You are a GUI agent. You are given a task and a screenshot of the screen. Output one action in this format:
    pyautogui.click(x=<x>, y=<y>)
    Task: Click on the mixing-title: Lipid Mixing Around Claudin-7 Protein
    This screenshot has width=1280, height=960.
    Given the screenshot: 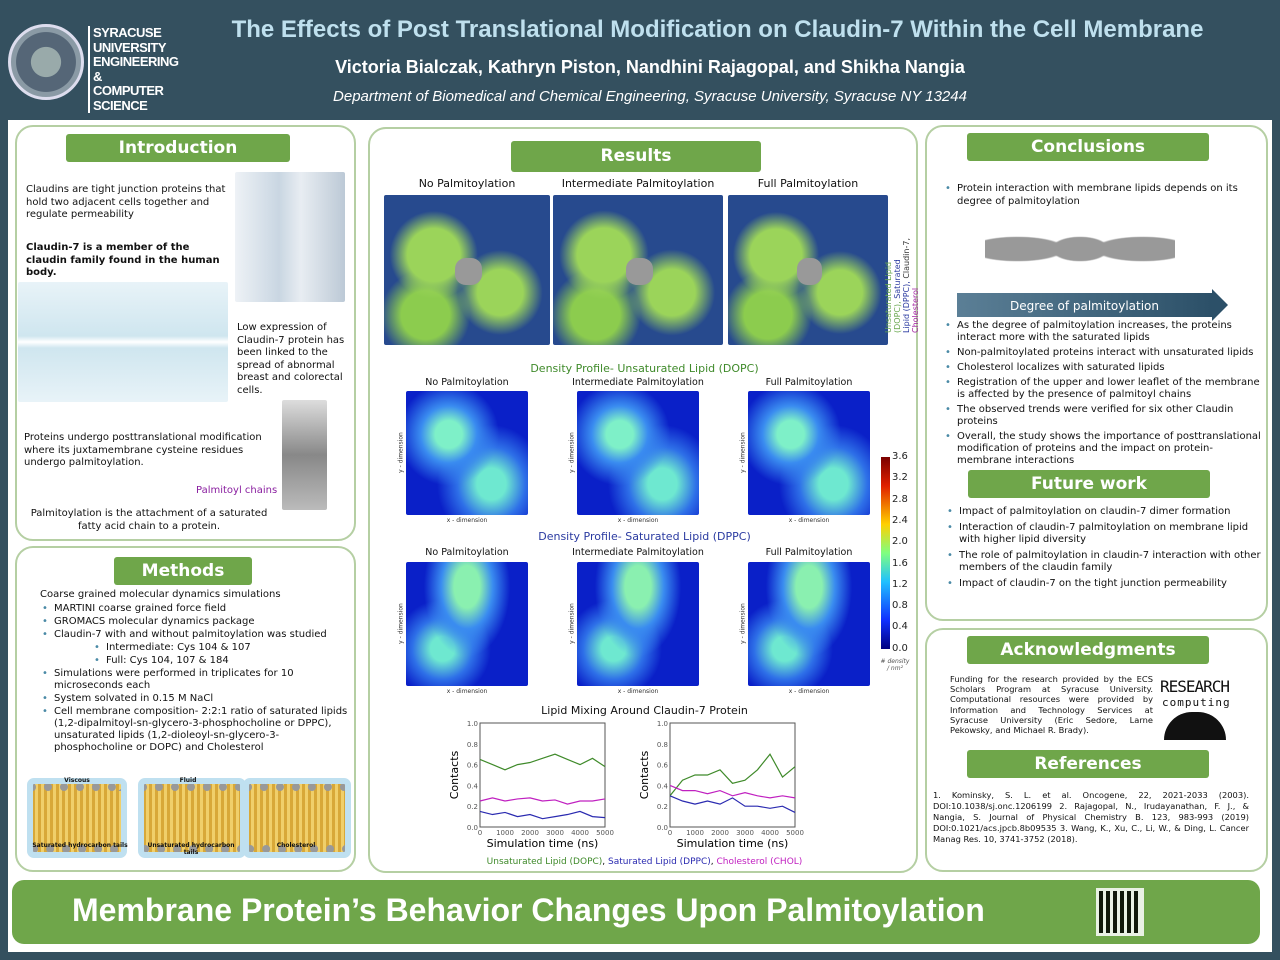 What is the action you would take?
    pyautogui.click(x=644, y=710)
    